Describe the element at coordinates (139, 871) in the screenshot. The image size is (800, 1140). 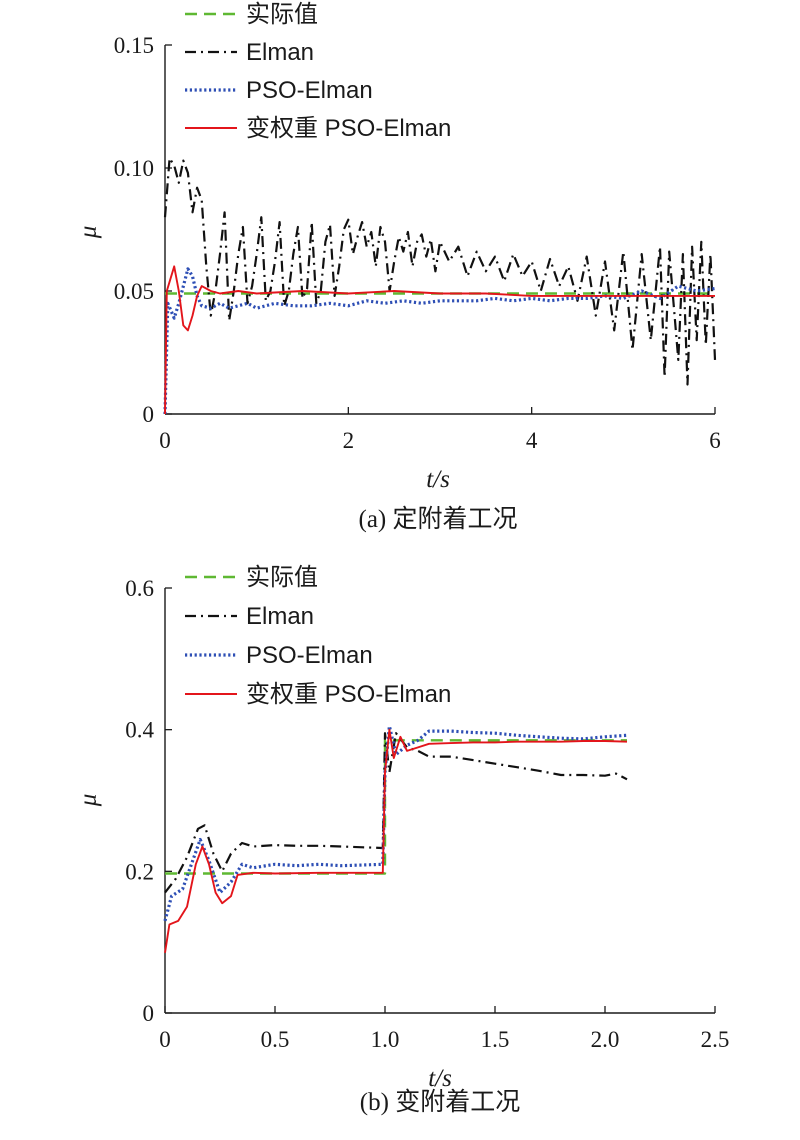
I see `y-tick-label: 0.2` at that location.